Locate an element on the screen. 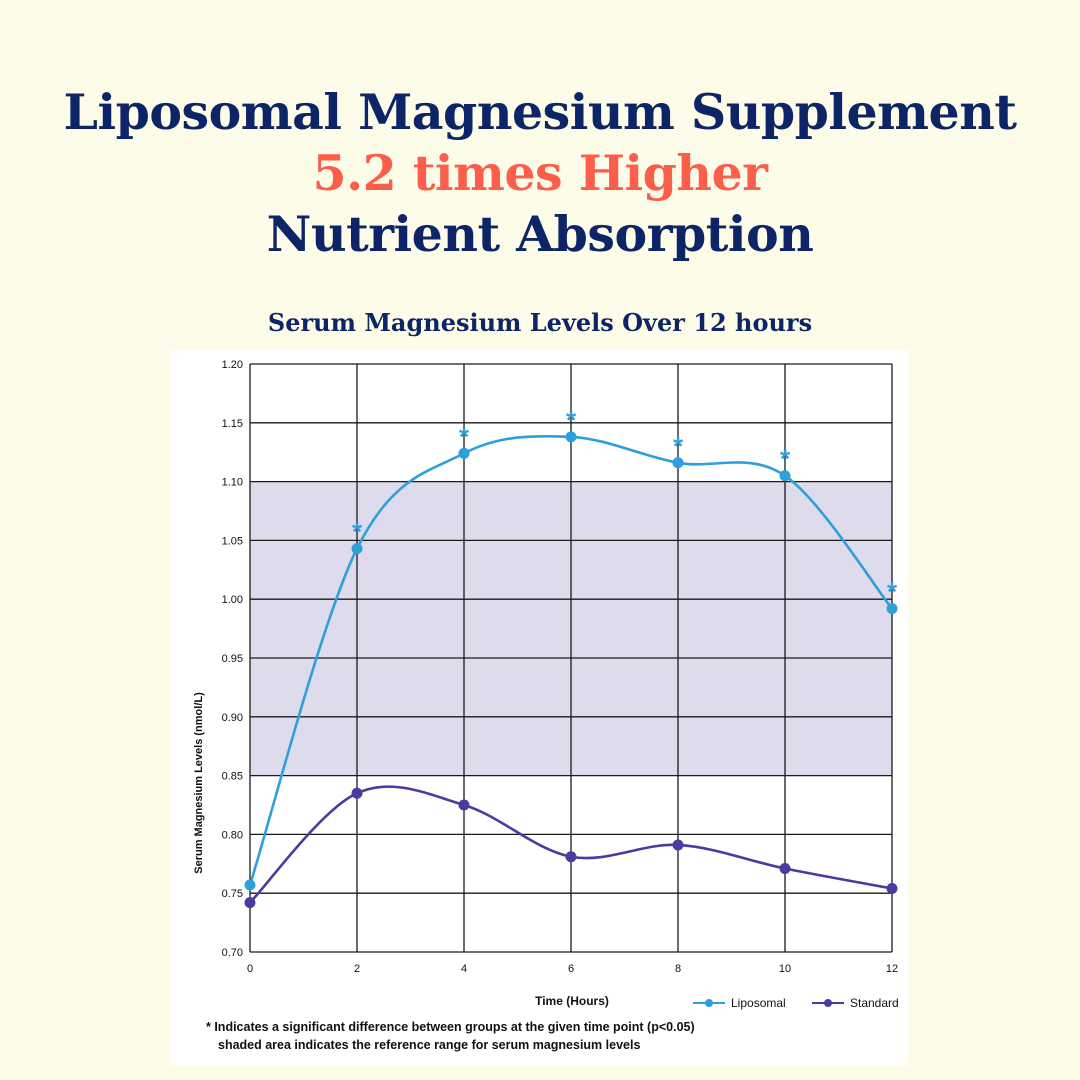 This screenshot has width=1080, height=1080. x-tick-label: 12 is located at coordinates (892, 969).